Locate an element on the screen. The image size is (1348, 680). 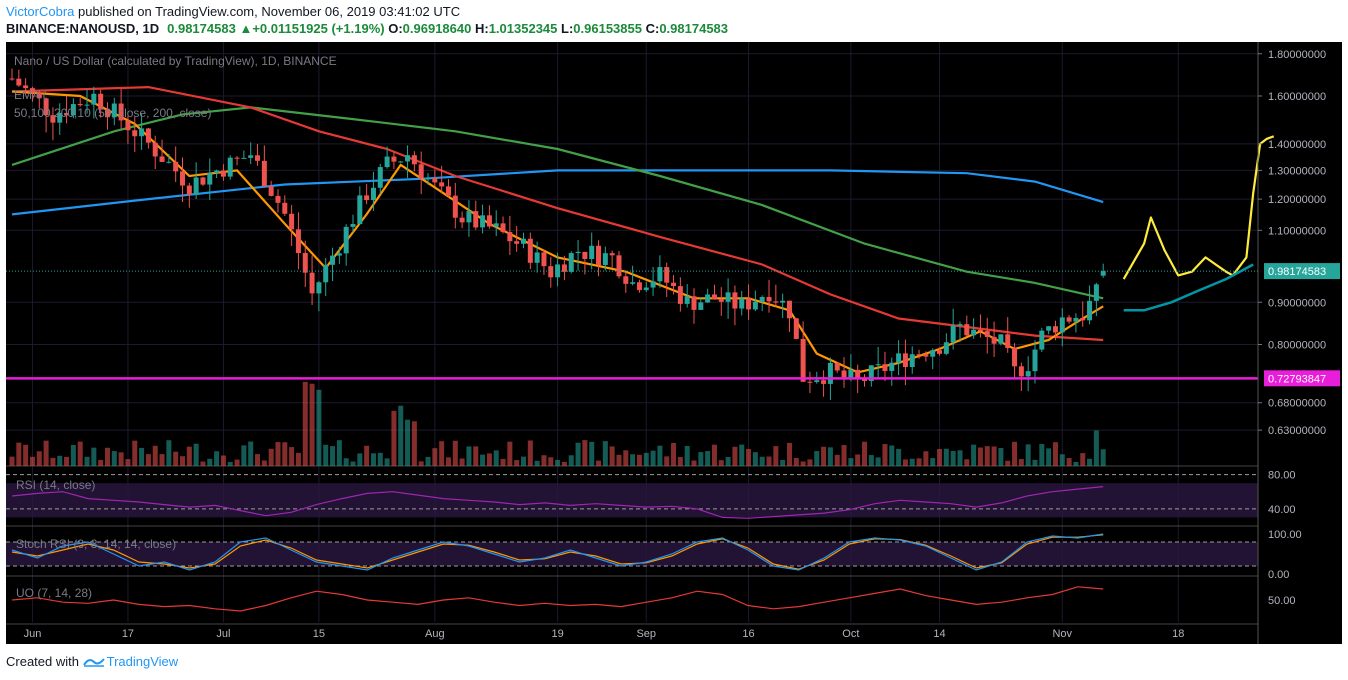
yellow-projection-path is located at coordinates (1198, 207).